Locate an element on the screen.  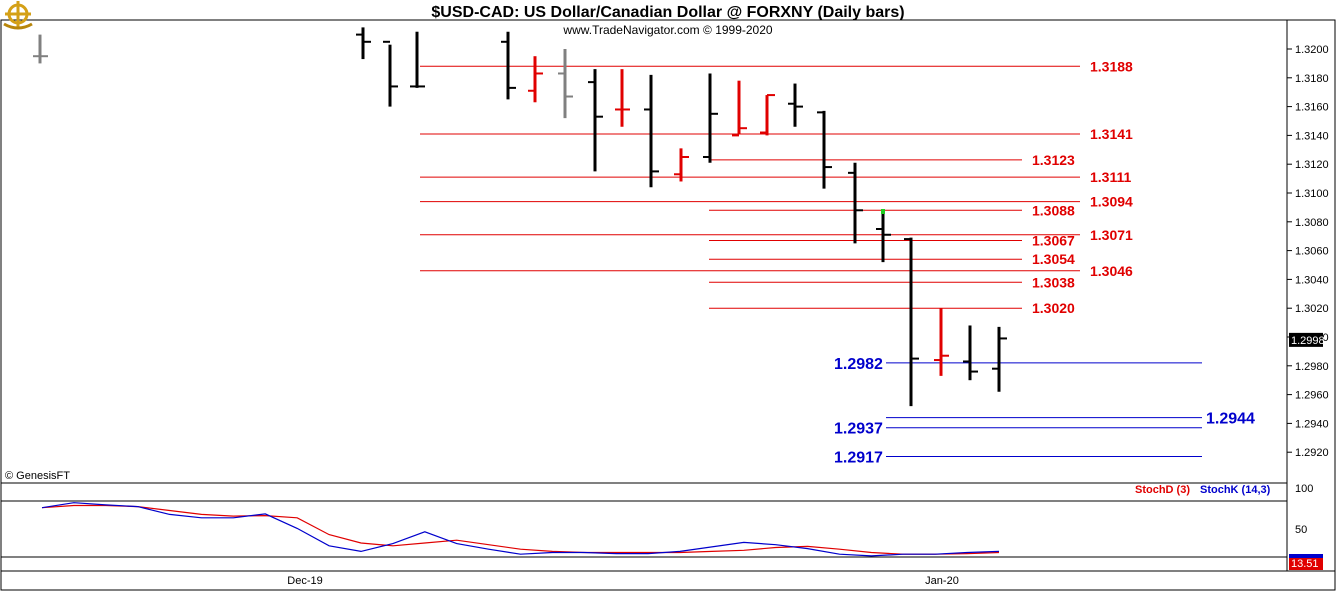
price-tick-label: 1.2980 is located at coordinates (1312, 367).